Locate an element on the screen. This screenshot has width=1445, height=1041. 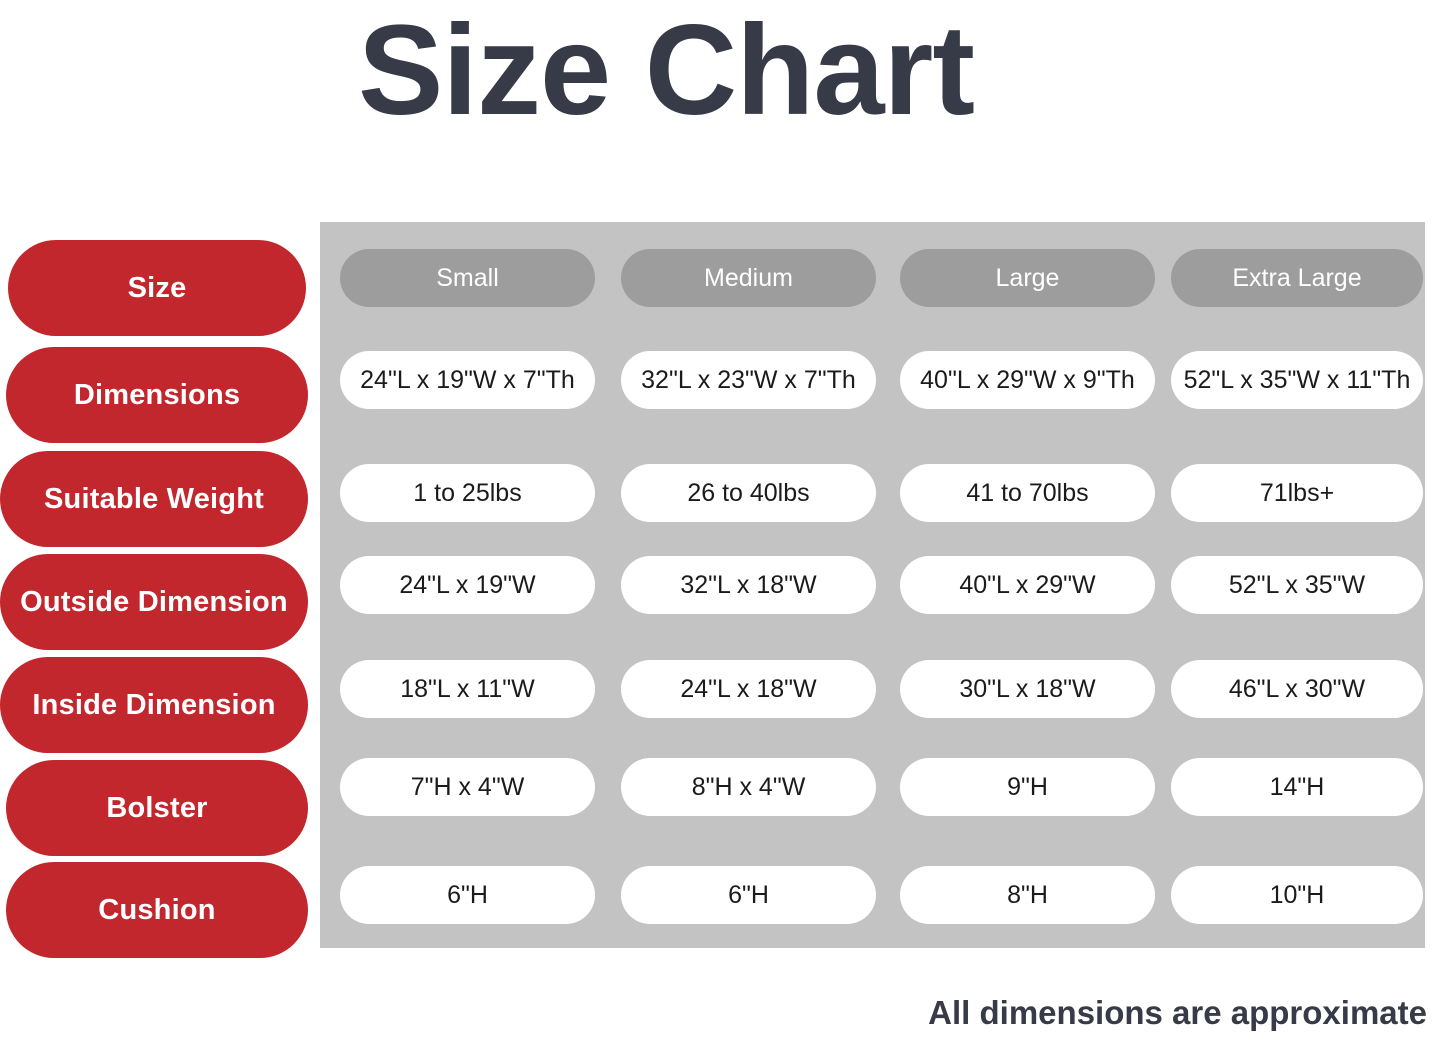
cell-text: 52"L x 35"W x 11"Th is located at coordinates (1297, 379).